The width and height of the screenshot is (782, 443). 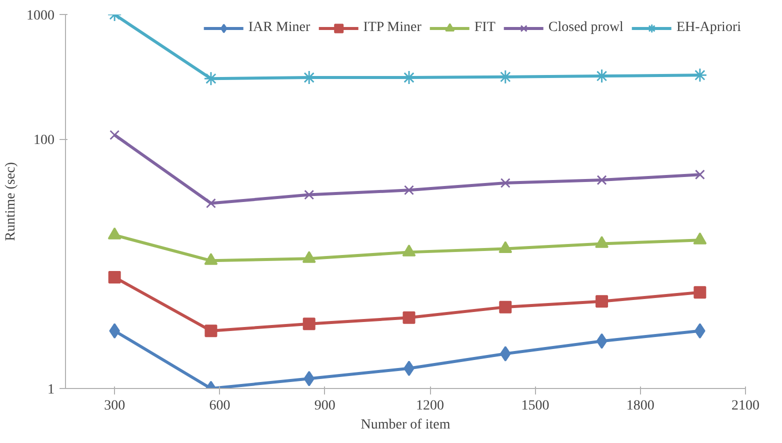 What do you see at coordinates (11, 201) in the screenshot?
I see `y-axis-title: Runtime (sec)` at bounding box center [11, 201].